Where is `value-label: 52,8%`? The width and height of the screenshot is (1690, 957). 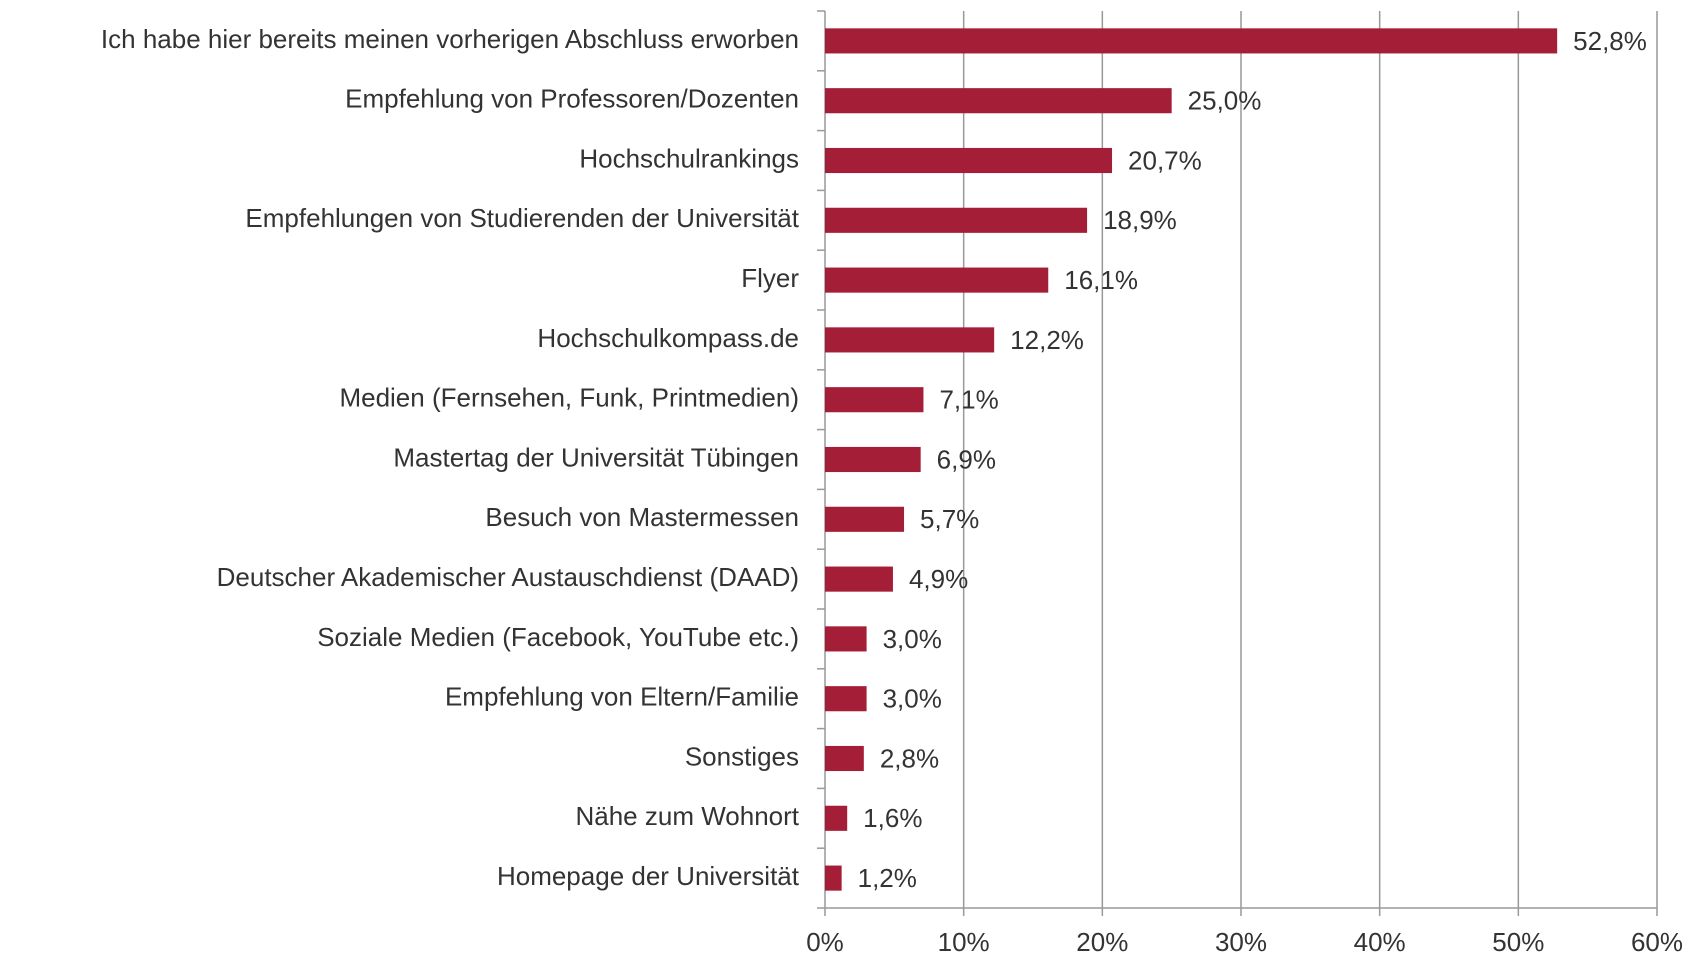 value-label: 52,8% is located at coordinates (1610, 41).